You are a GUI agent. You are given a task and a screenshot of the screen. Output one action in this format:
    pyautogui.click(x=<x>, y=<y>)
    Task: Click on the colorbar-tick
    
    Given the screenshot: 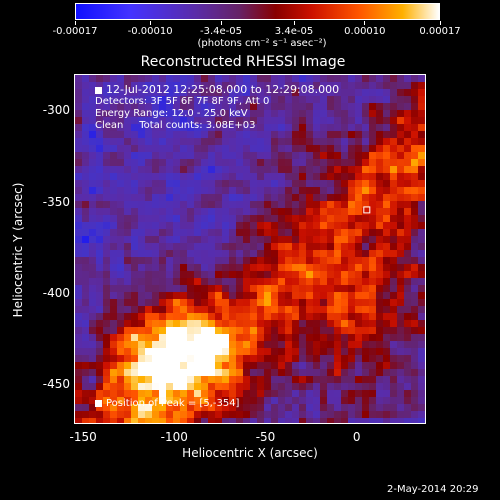 What is the action you would take?
    pyautogui.click(x=365, y=23)
    